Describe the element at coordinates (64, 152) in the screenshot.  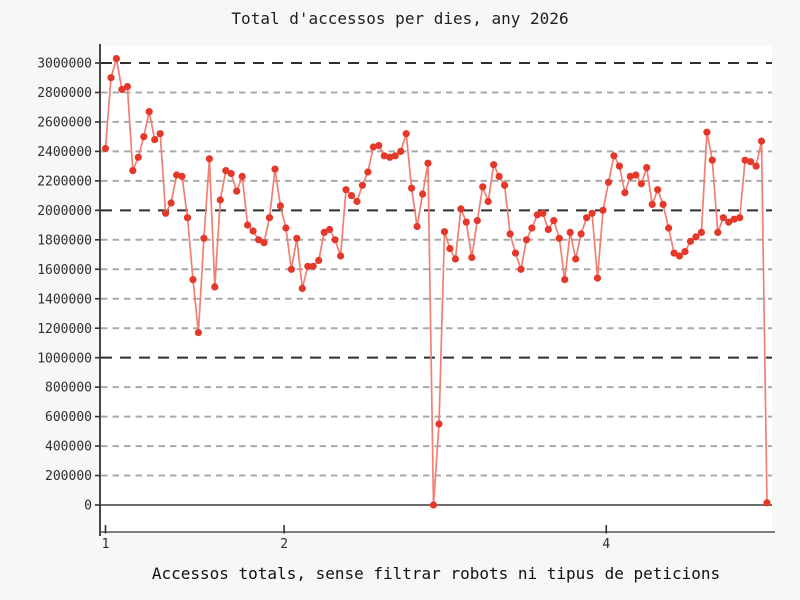
I see `svg-text: 2400000` at that location.